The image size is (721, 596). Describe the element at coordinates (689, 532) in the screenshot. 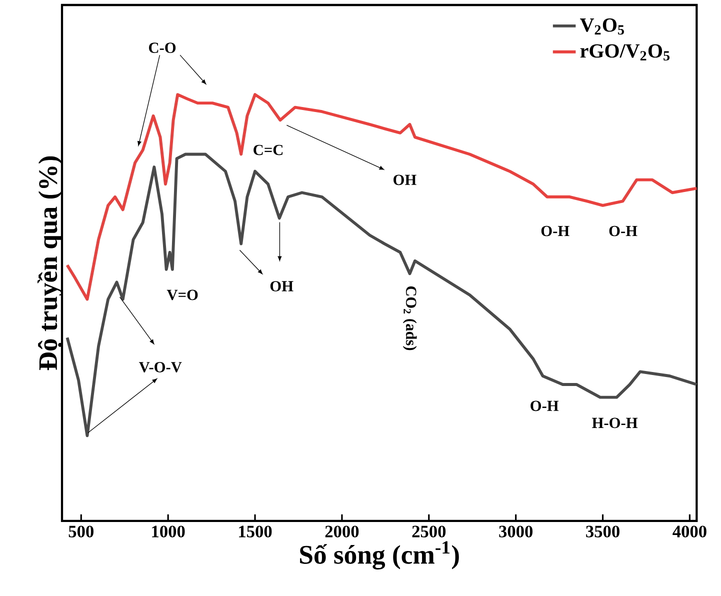

I see `x-tick-label: 4000` at that location.